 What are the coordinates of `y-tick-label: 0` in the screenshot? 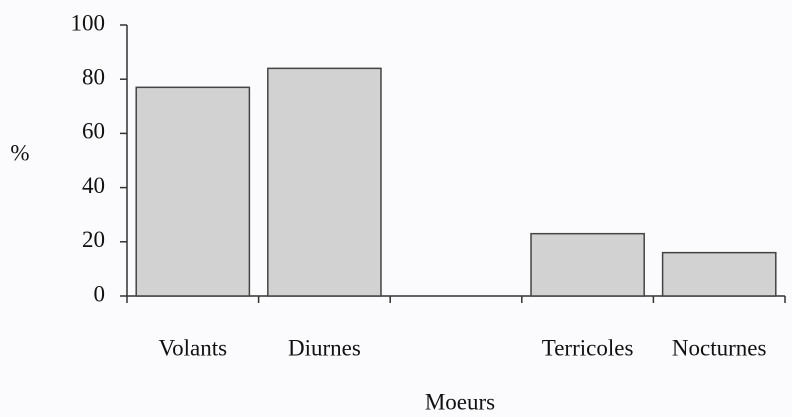 It's located at (100, 293).